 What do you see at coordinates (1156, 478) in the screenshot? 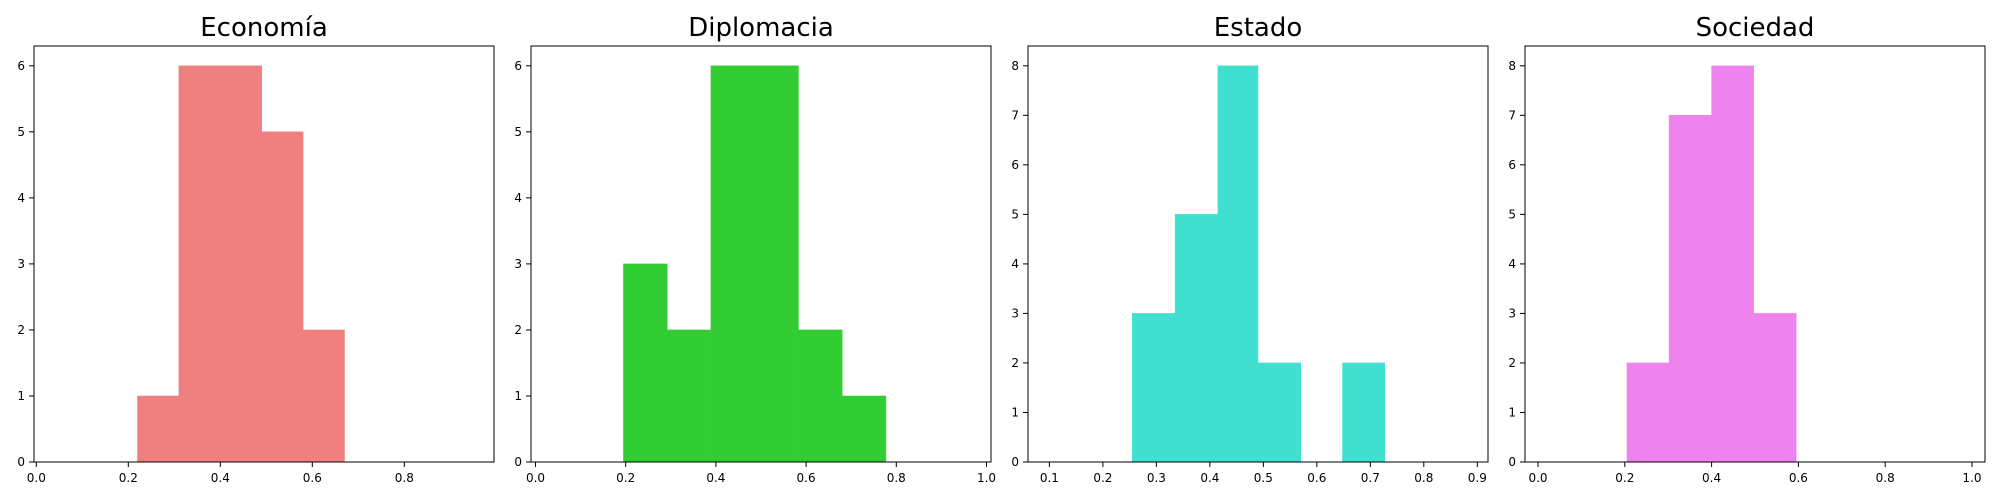
I see `x-tick-label: 0.3` at bounding box center [1156, 478].